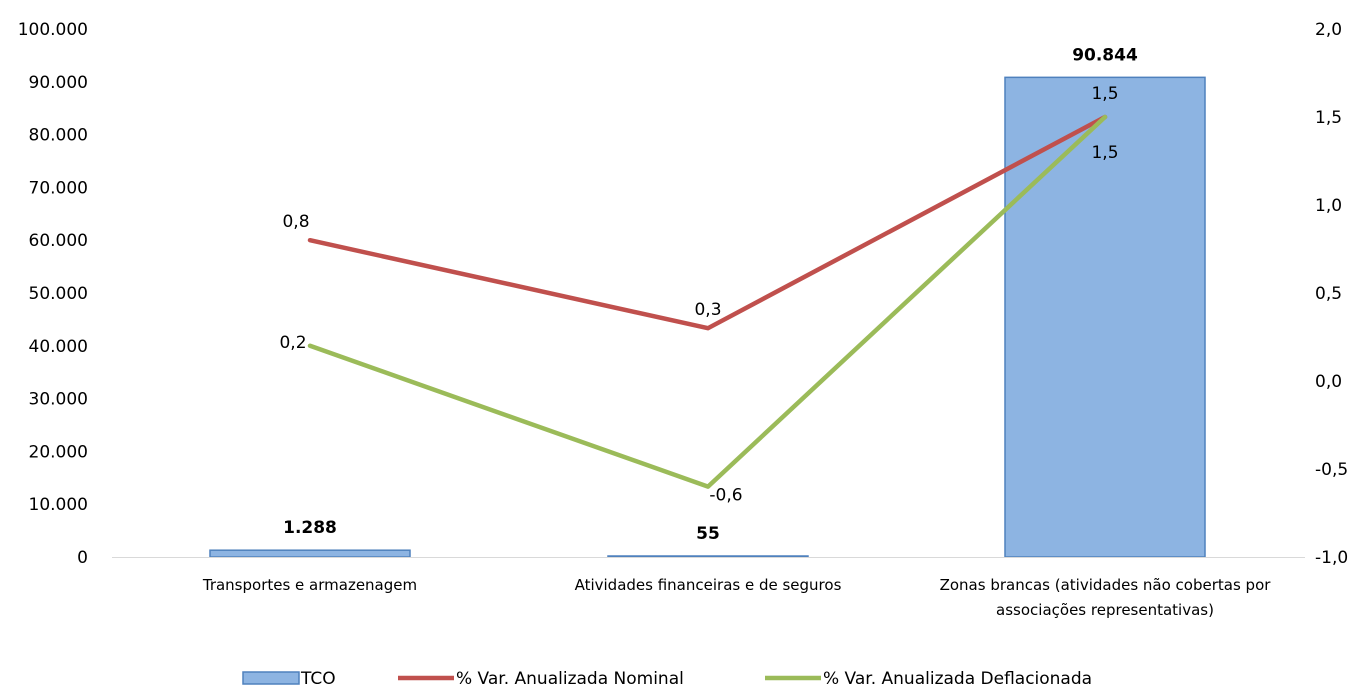 This screenshot has width=1367, height=696. What do you see at coordinates (58, 294) in the screenshot?
I see `left-tick-label: 50.000` at bounding box center [58, 294].